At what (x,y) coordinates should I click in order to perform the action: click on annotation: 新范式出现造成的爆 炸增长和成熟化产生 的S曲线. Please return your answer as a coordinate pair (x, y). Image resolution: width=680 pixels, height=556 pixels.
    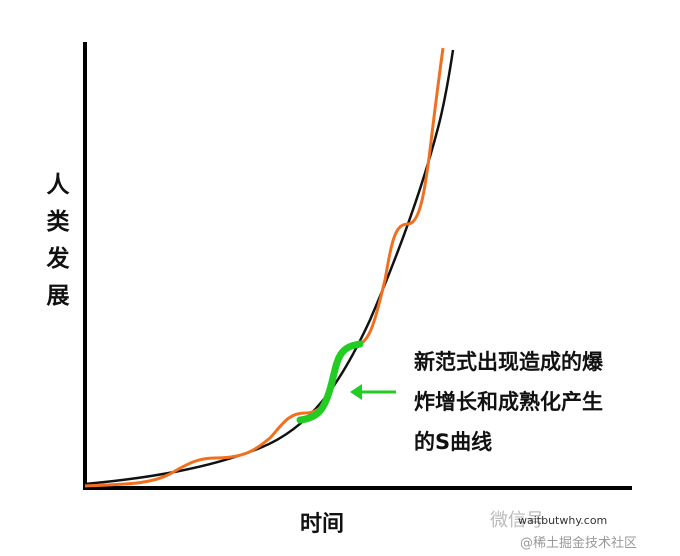
    Looking at the image, I should click on (508, 402).